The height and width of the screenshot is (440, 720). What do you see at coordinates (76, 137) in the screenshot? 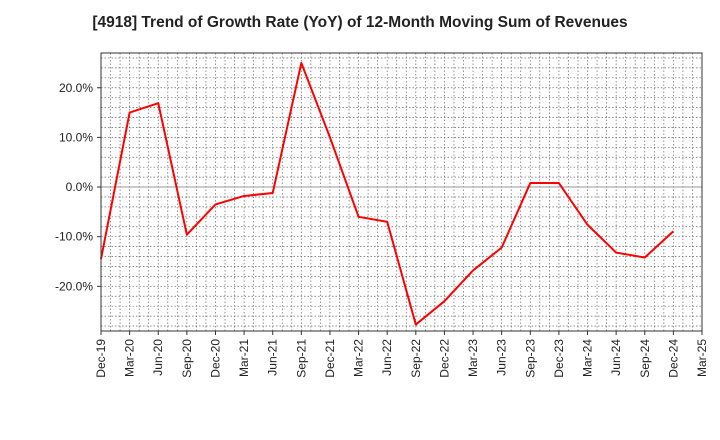
I see `y-tick-label: 10.0%` at bounding box center [76, 137].